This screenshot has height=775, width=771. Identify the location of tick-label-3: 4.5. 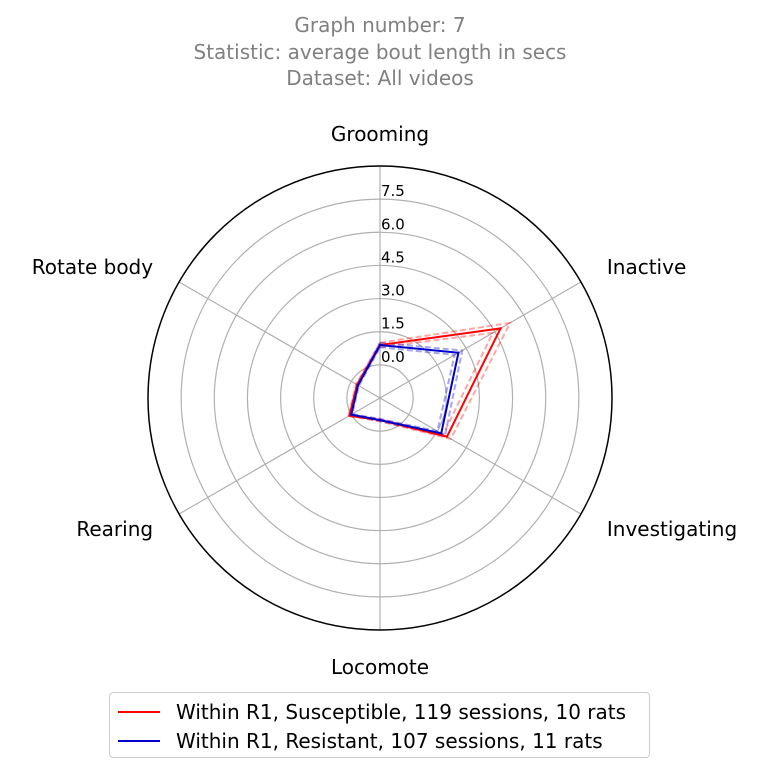
(393, 257).